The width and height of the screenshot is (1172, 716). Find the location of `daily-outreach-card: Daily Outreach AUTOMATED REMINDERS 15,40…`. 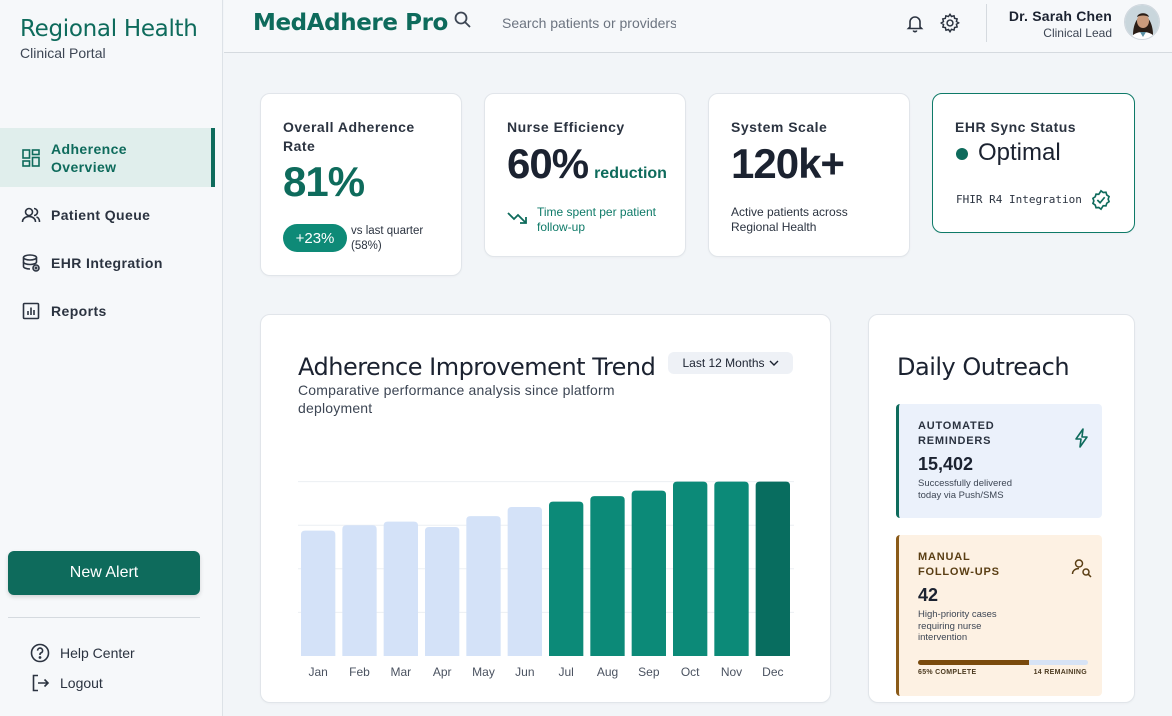

daily-outreach-card: Daily Outreach AUTOMATED REMINDERS 15,40… is located at coordinates (1001, 508).